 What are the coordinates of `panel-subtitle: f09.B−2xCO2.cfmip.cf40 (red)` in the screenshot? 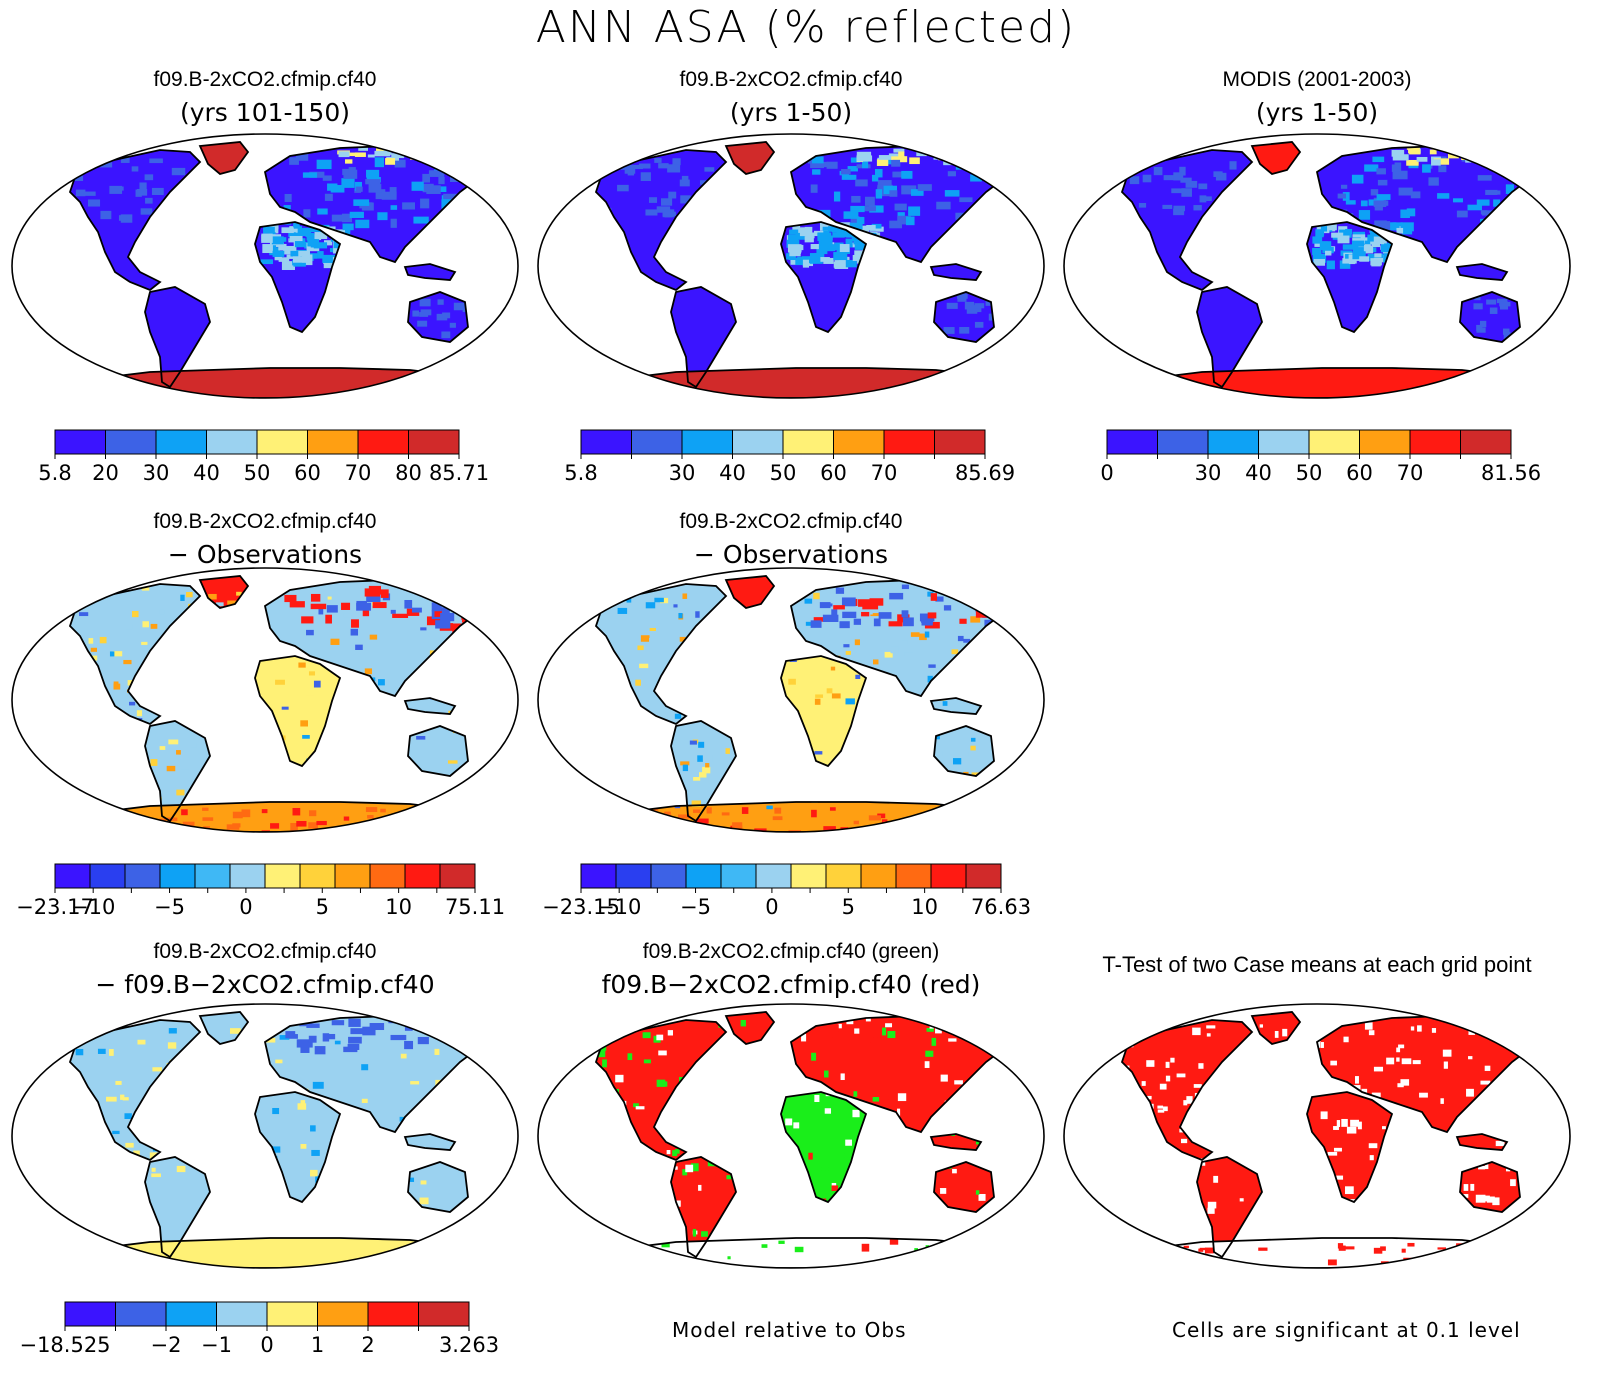 It's located at (791, 984).